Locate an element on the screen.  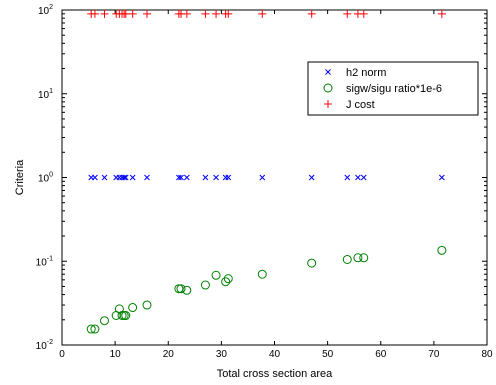
y-tick-label: 10⁻¹ is located at coordinates (44, 261).